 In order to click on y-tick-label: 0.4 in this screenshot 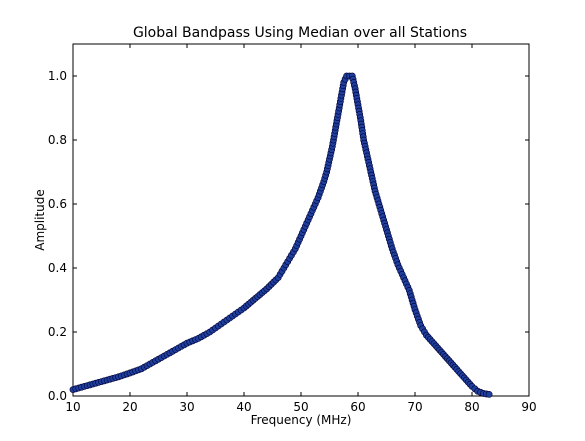, I will do `click(57, 268)`.